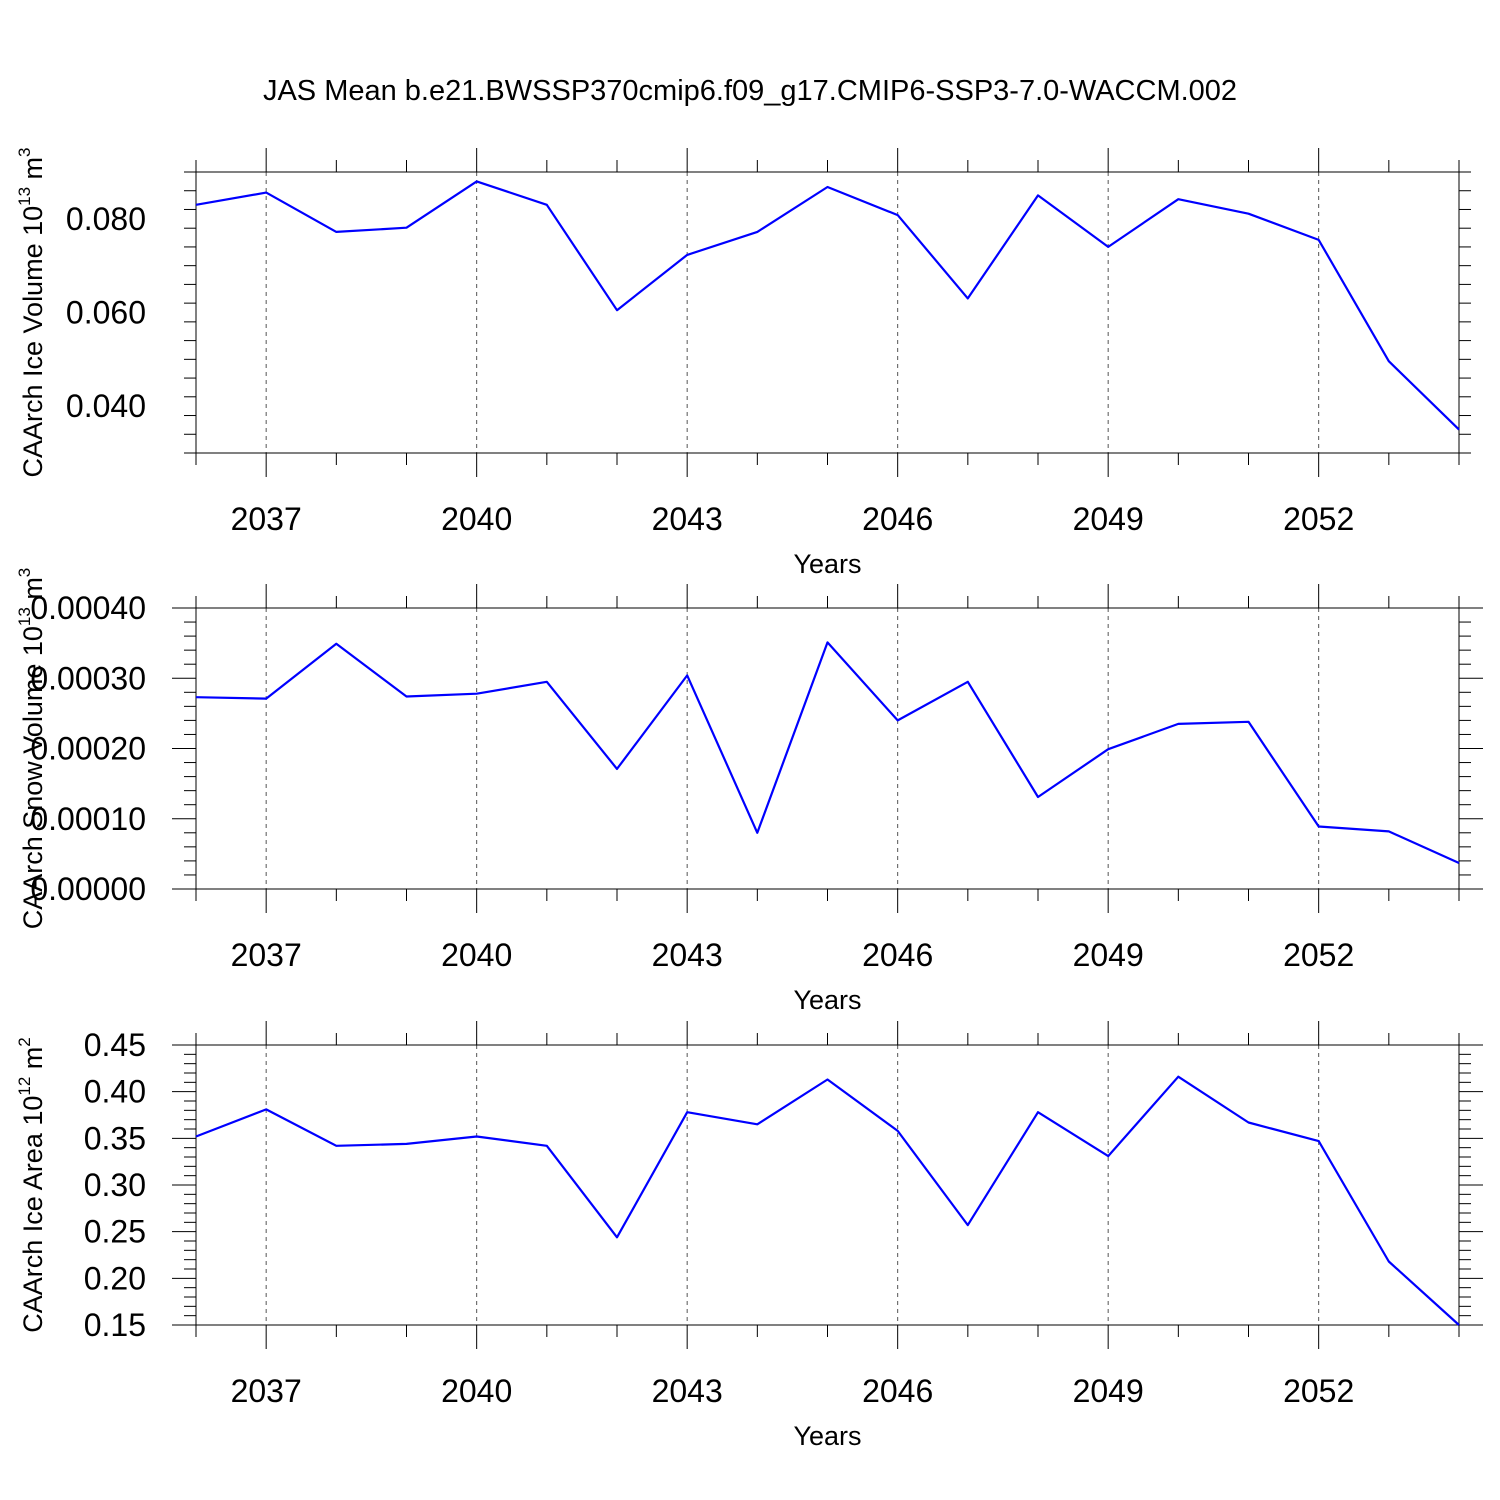 The width and height of the screenshot is (1500, 1500). What do you see at coordinates (88, 749) in the screenshot?
I see `y-tick-label: 0.00020` at bounding box center [88, 749].